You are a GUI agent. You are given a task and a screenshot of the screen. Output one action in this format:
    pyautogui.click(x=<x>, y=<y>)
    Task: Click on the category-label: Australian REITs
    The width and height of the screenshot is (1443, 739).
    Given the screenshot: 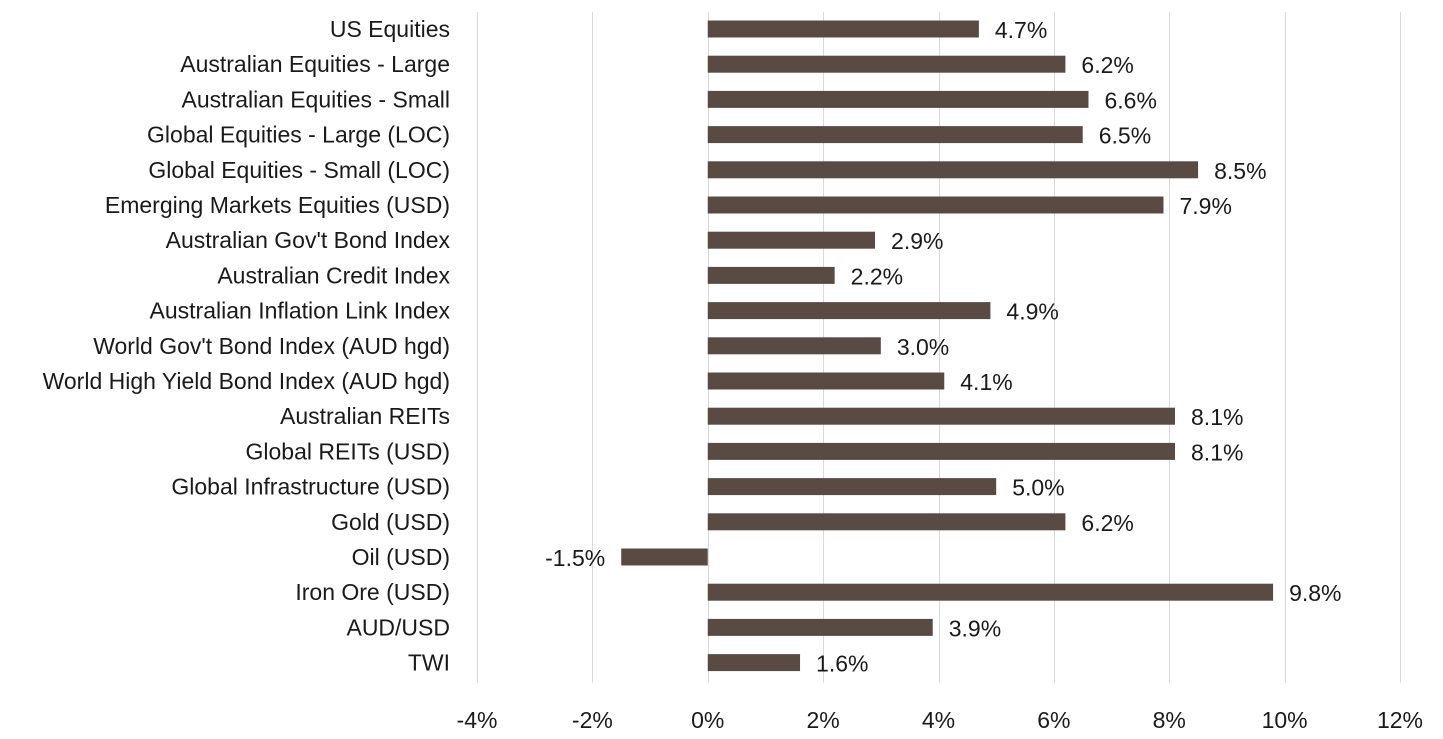 What is the action you would take?
    pyautogui.click(x=365, y=416)
    